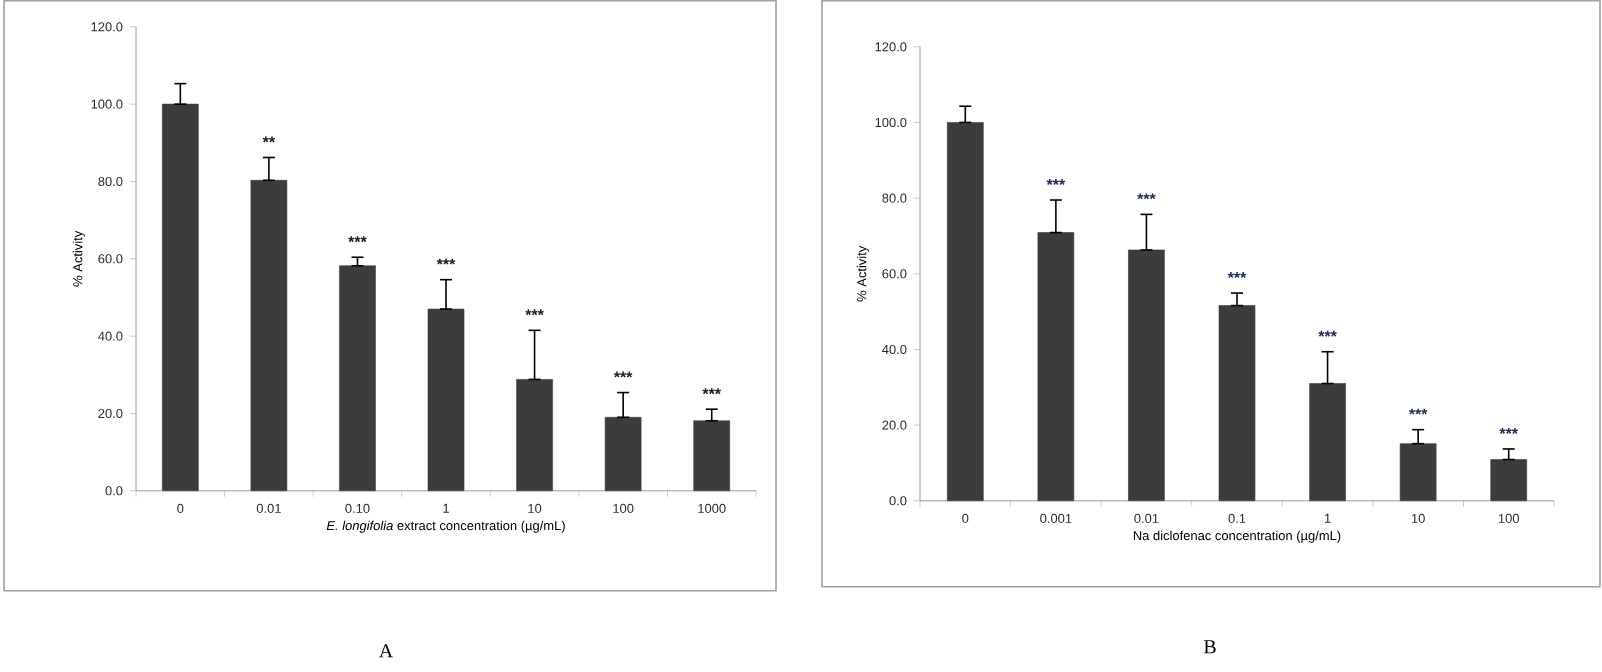 This screenshot has width=1602, height=672. Describe the element at coordinates (386, 650) in the screenshot. I see `text: A` at that location.